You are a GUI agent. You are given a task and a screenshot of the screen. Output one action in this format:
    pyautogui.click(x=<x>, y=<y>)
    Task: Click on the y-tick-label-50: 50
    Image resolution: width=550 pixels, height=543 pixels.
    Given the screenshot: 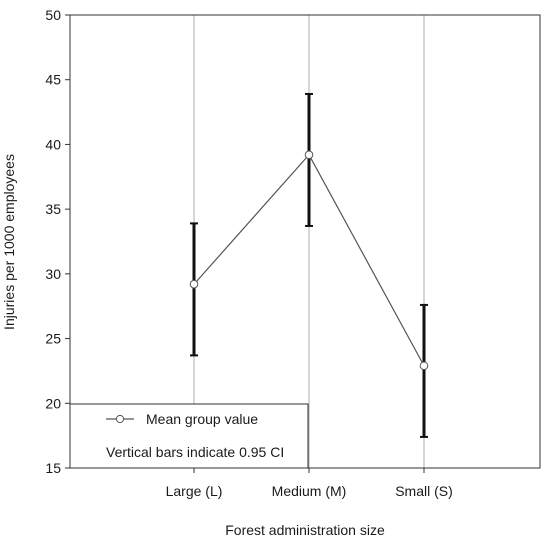 What is the action you would take?
    pyautogui.click(x=53, y=15)
    